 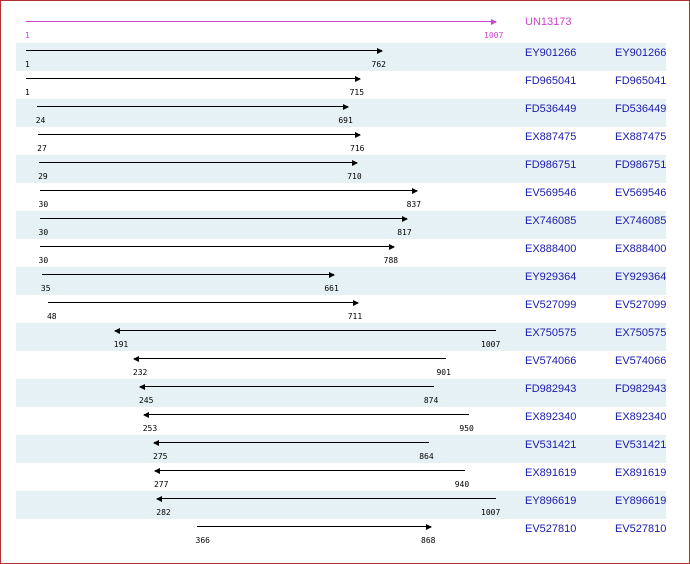 What do you see at coordinates (641, 361) in the screenshot?
I see `hit-accession-link: EV574066` at bounding box center [641, 361].